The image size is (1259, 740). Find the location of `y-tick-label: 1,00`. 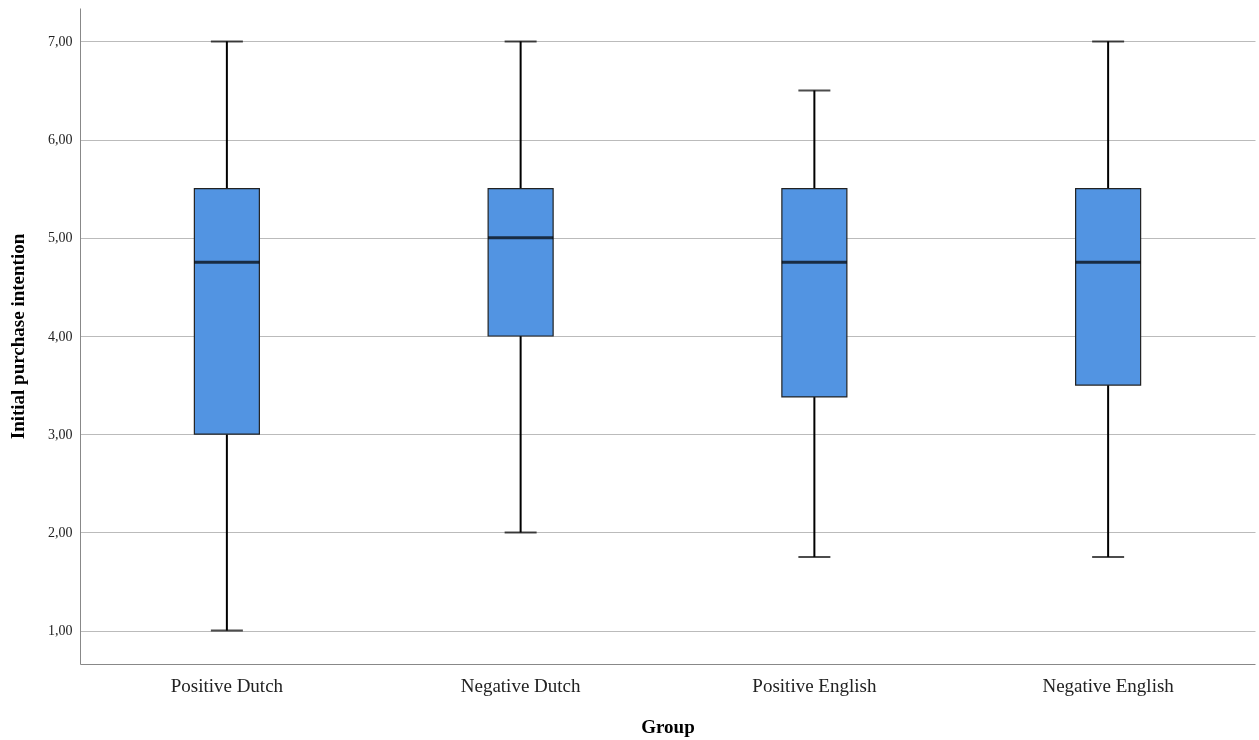

y-tick-label: 1,00 is located at coordinates (60, 631).